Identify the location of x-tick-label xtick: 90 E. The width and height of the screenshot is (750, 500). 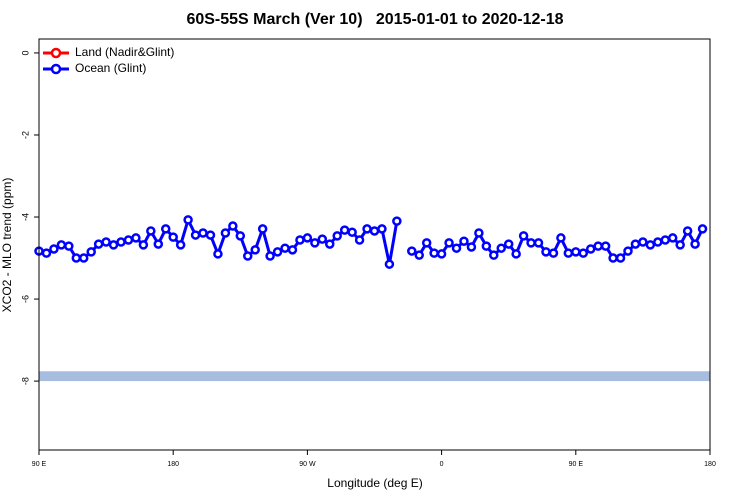
(576, 464).